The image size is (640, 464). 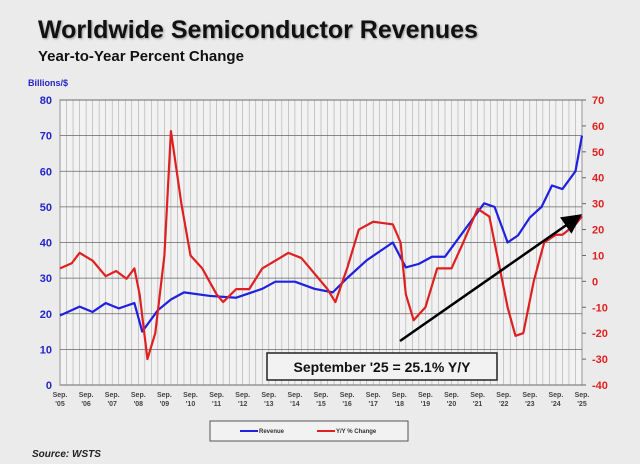 What do you see at coordinates (600, 334) in the screenshot?
I see `right-tick-label: -20` at bounding box center [600, 334].